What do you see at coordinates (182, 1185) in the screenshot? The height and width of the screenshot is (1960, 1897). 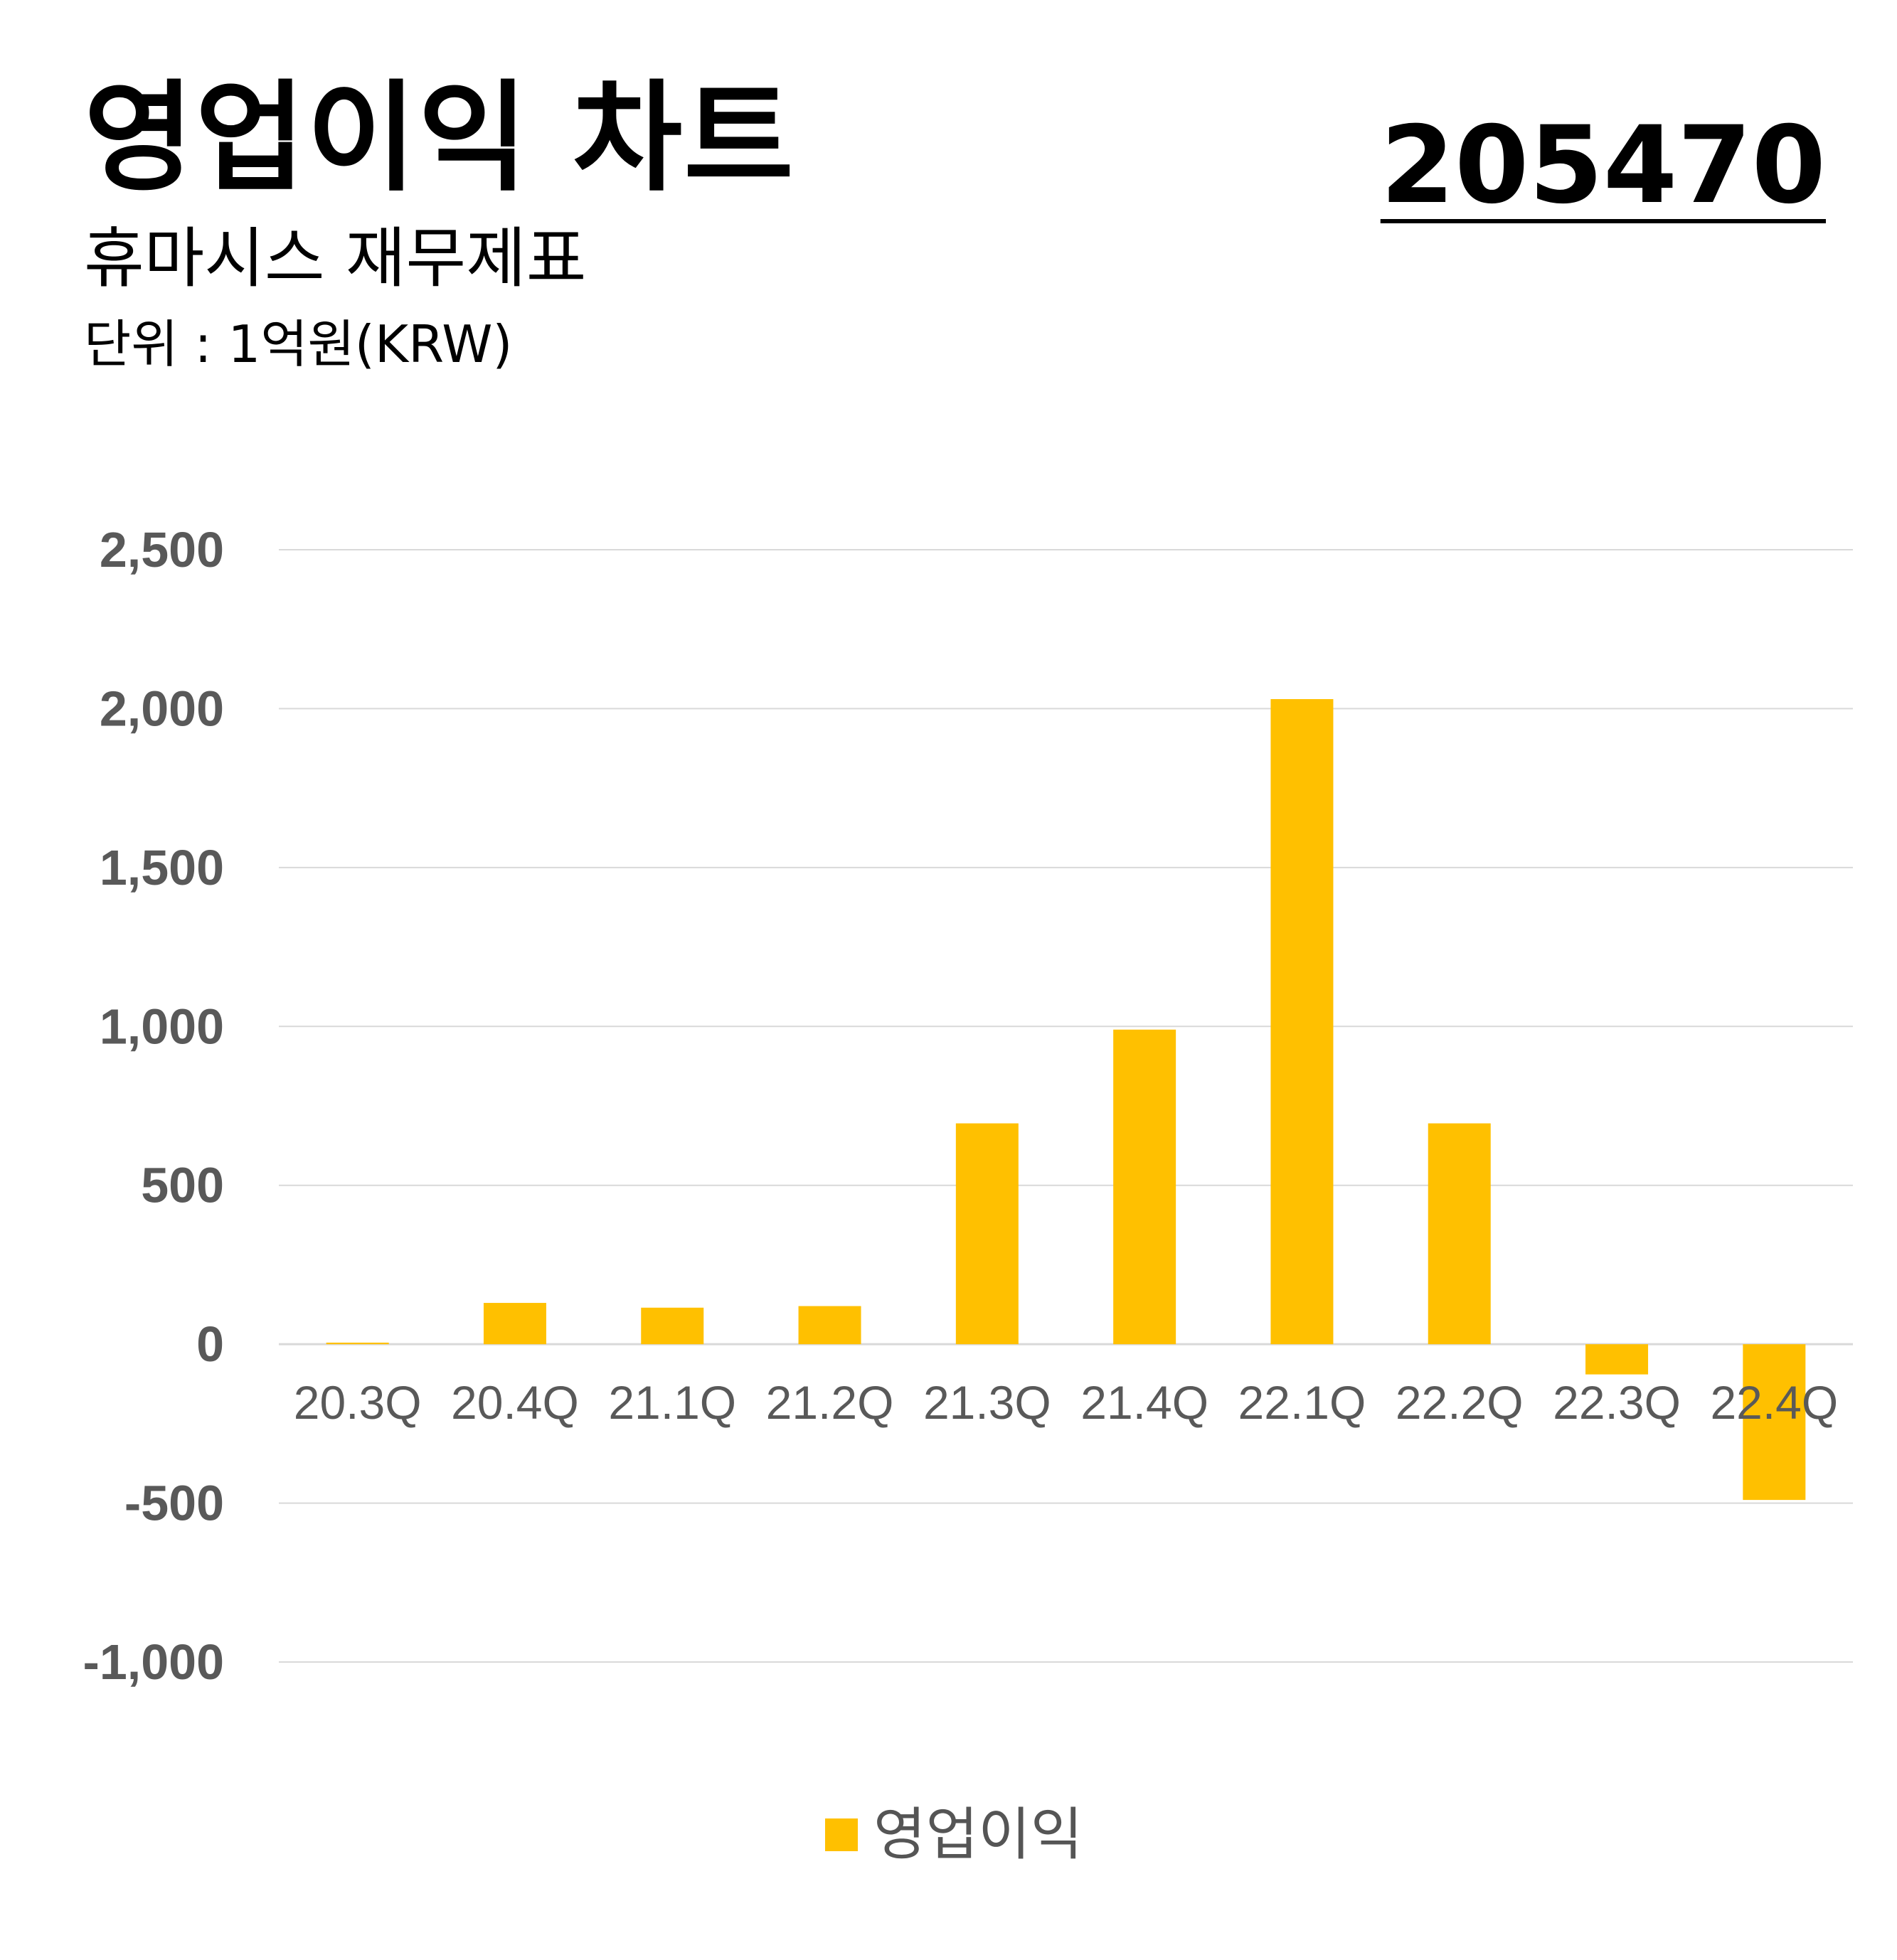 I see `y-tick-label: 500` at bounding box center [182, 1185].